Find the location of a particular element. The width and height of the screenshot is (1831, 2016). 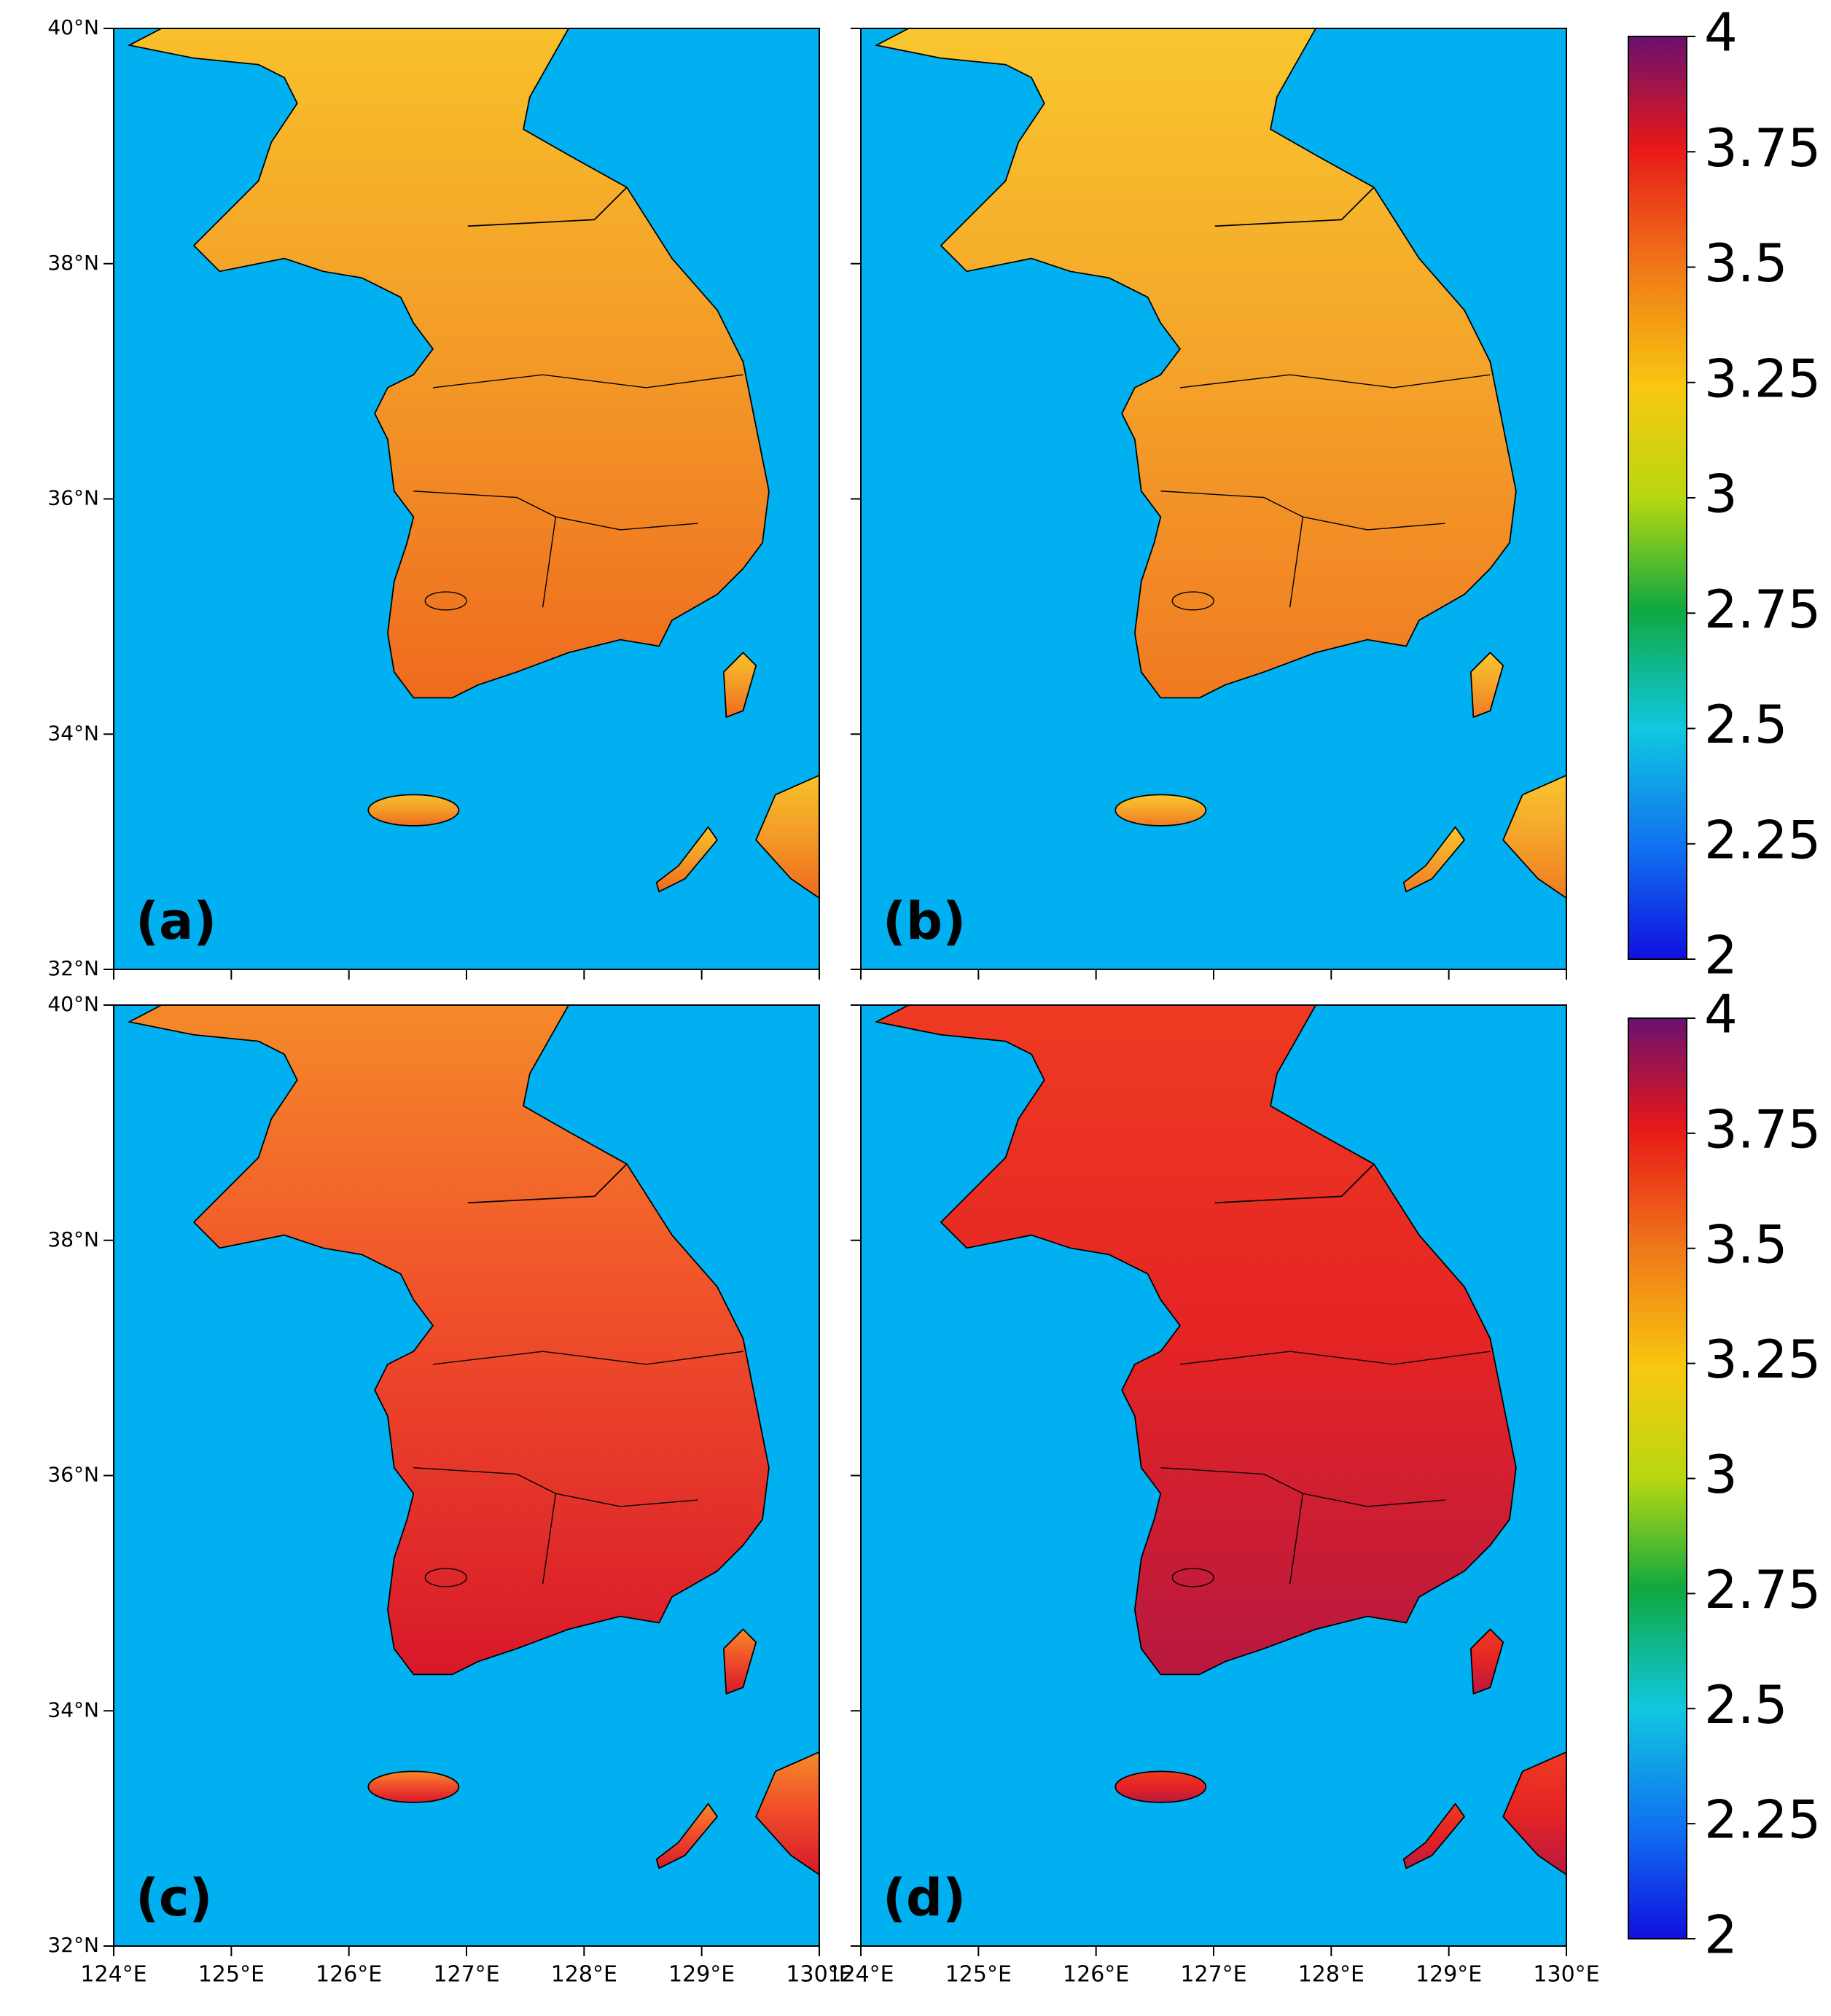

panel-label: (b) is located at coordinates (924, 921).